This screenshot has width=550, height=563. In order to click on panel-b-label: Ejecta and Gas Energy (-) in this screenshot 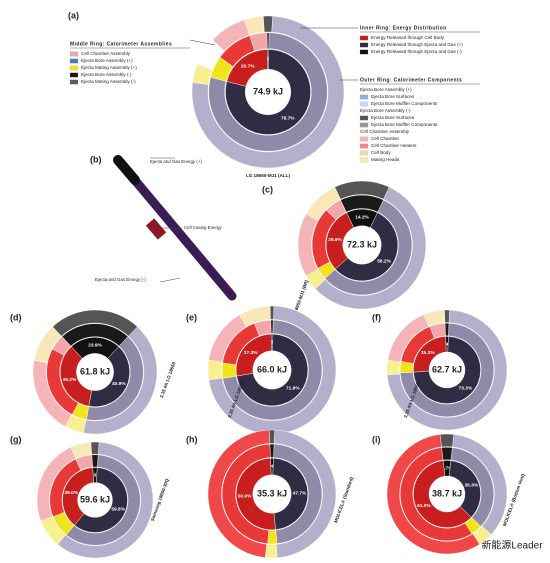, I will do `click(120, 279)`.